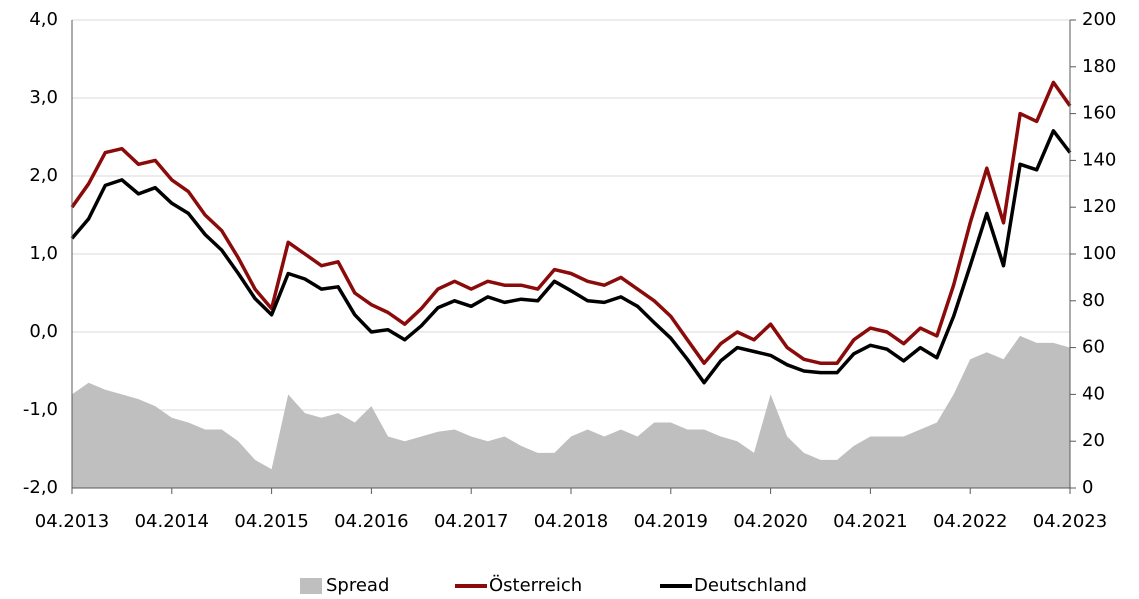 The width and height of the screenshot is (1139, 599). Describe the element at coordinates (671, 521) in the screenshot. I see `x-tick-label: 04.2019` at that location.